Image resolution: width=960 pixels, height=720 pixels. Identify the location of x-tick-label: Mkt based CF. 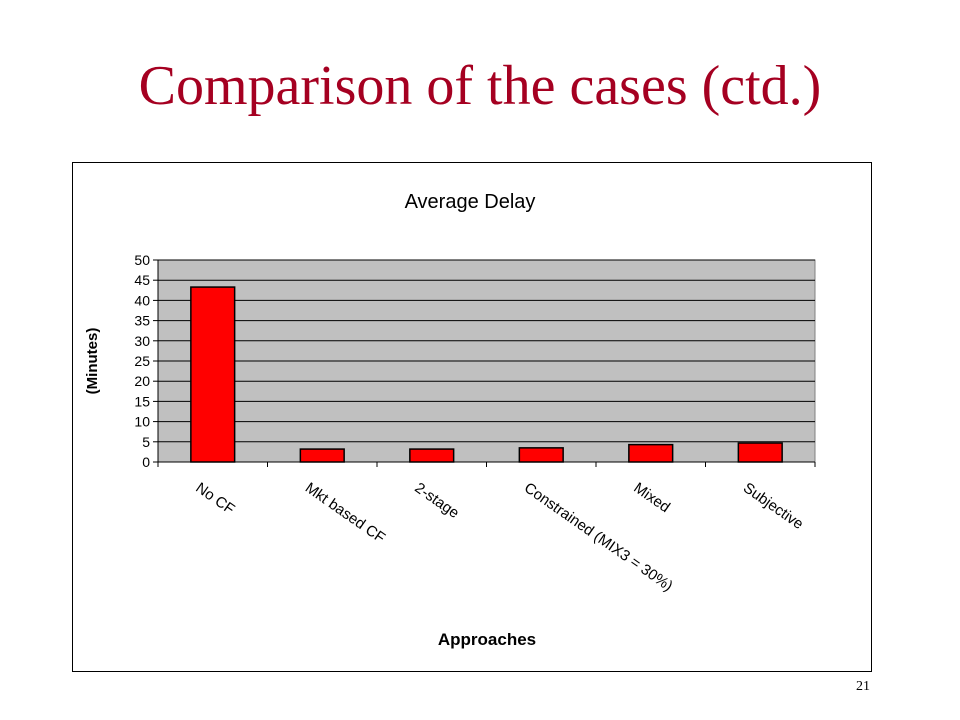
(345, 512).